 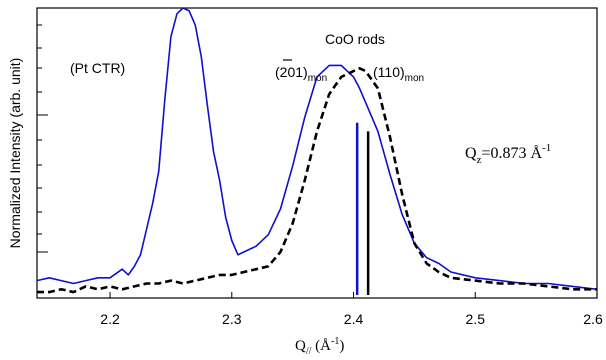 I want to click on annotation-qz: Qz=0.873 Å-1, so click(x=508, y=154).